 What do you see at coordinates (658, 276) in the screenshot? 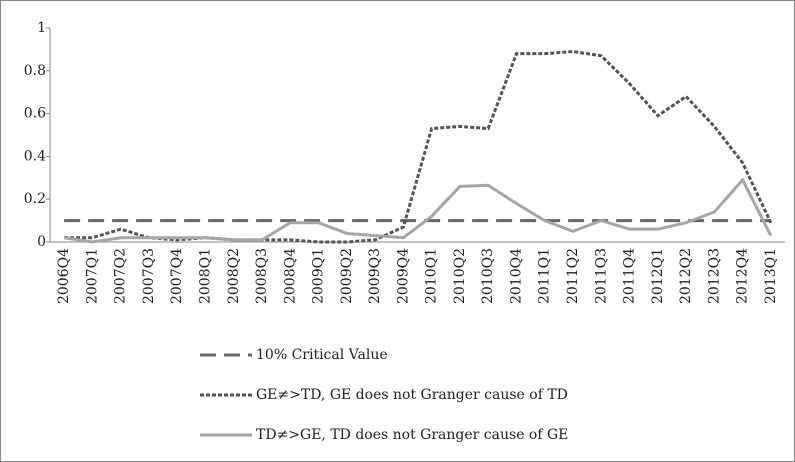
I see `x-tick-label: 2012Q1` at bounding box center [658, 276].